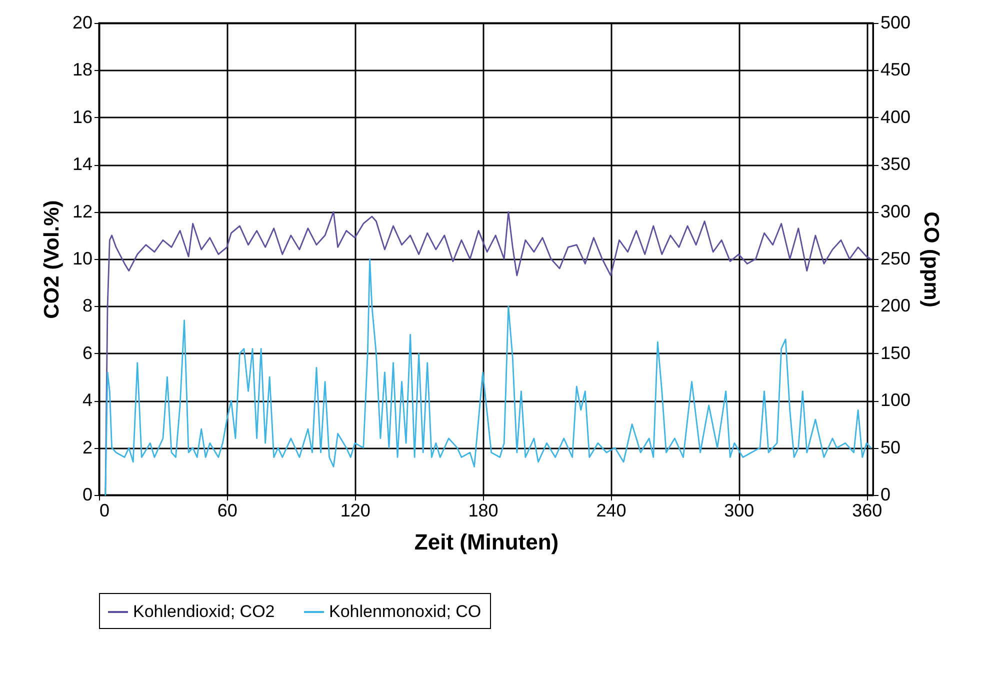  What do you see at coordinates (87, 352) in the screenshot?
I see `y-tick-label: 6` at bounding box center [87, 352].